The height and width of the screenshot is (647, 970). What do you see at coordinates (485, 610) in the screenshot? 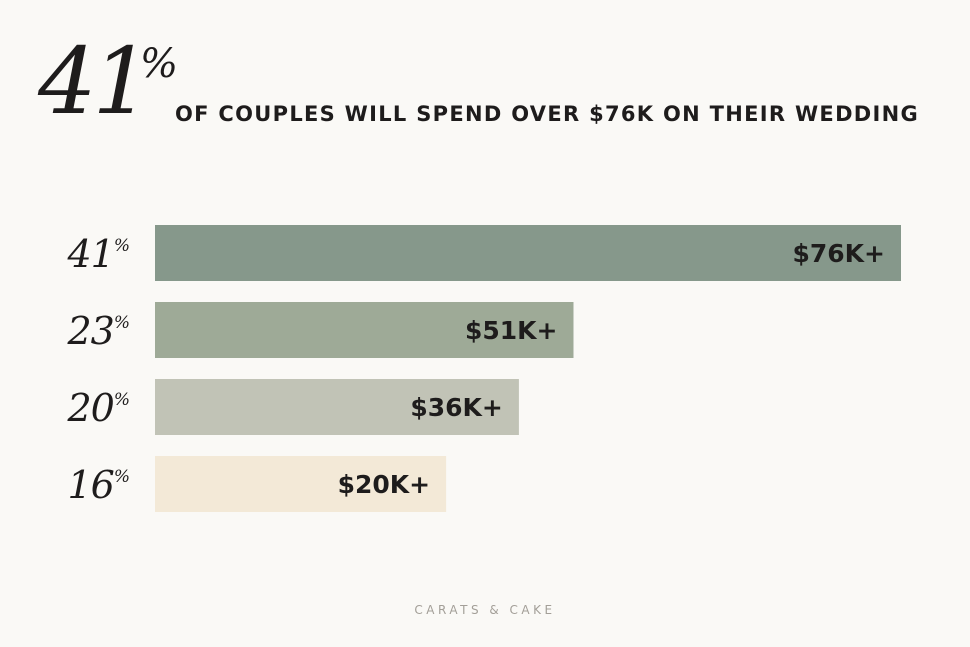
I see `brand-logo-text: CARATS & CAKE` at bounding box center [485, 610].